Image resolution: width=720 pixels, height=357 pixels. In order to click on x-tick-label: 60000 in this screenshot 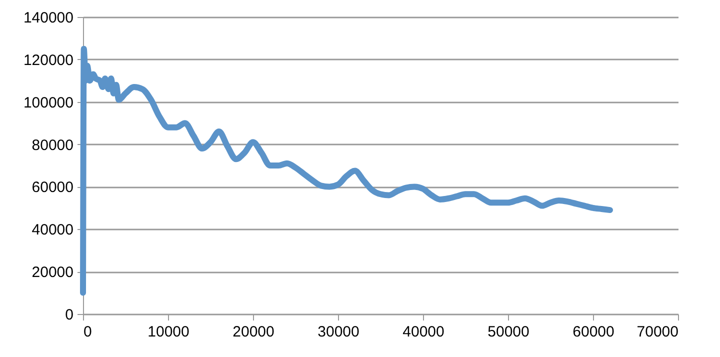, I will do `click(593, 332)`.